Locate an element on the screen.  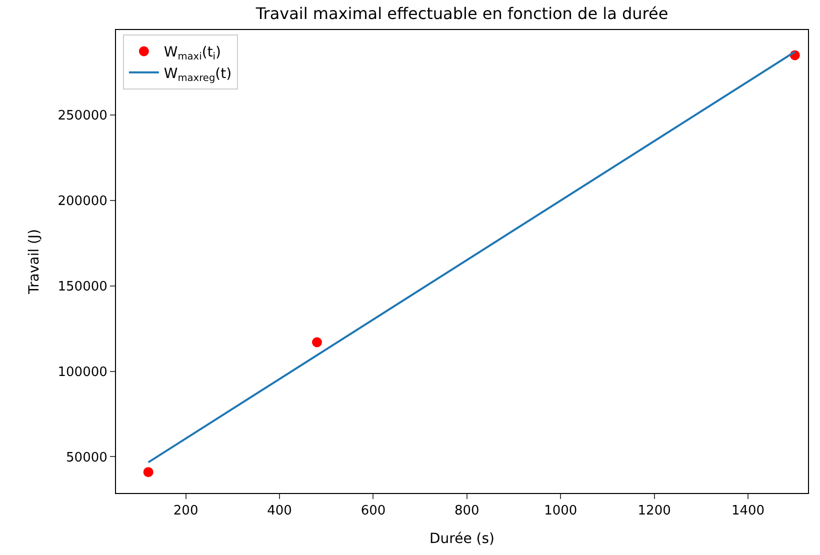
legend-label: W$_{max}$$_{i}$(t$_{i}$) is located at coordinates (193, 53).